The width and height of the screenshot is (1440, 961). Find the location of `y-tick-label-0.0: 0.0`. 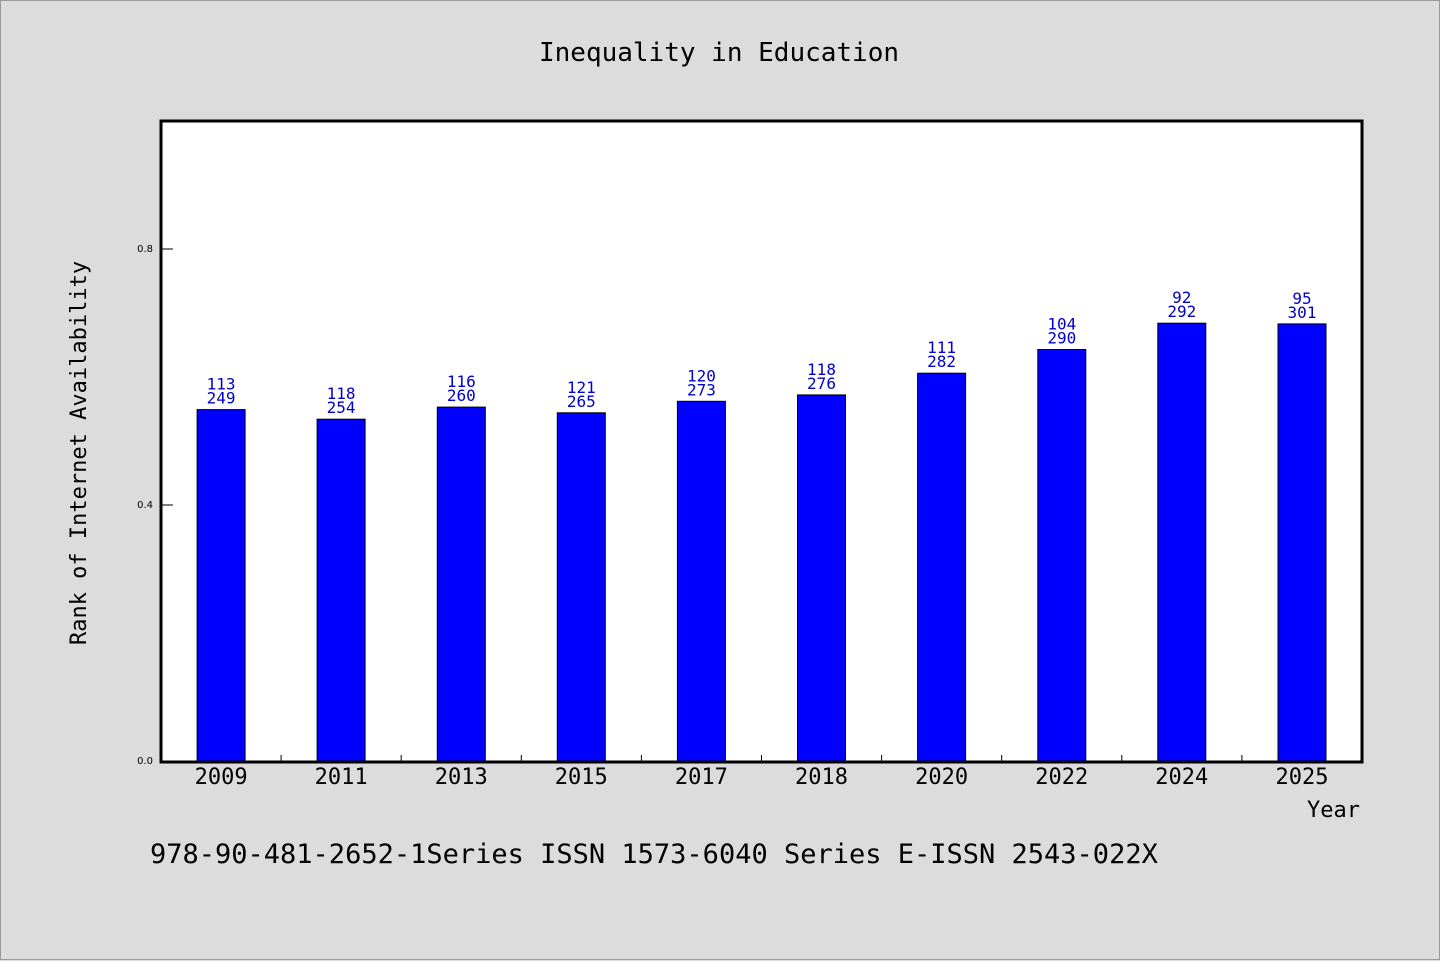

y-tick-label-0.0: 0.0 is located at coordinates (145, 761).